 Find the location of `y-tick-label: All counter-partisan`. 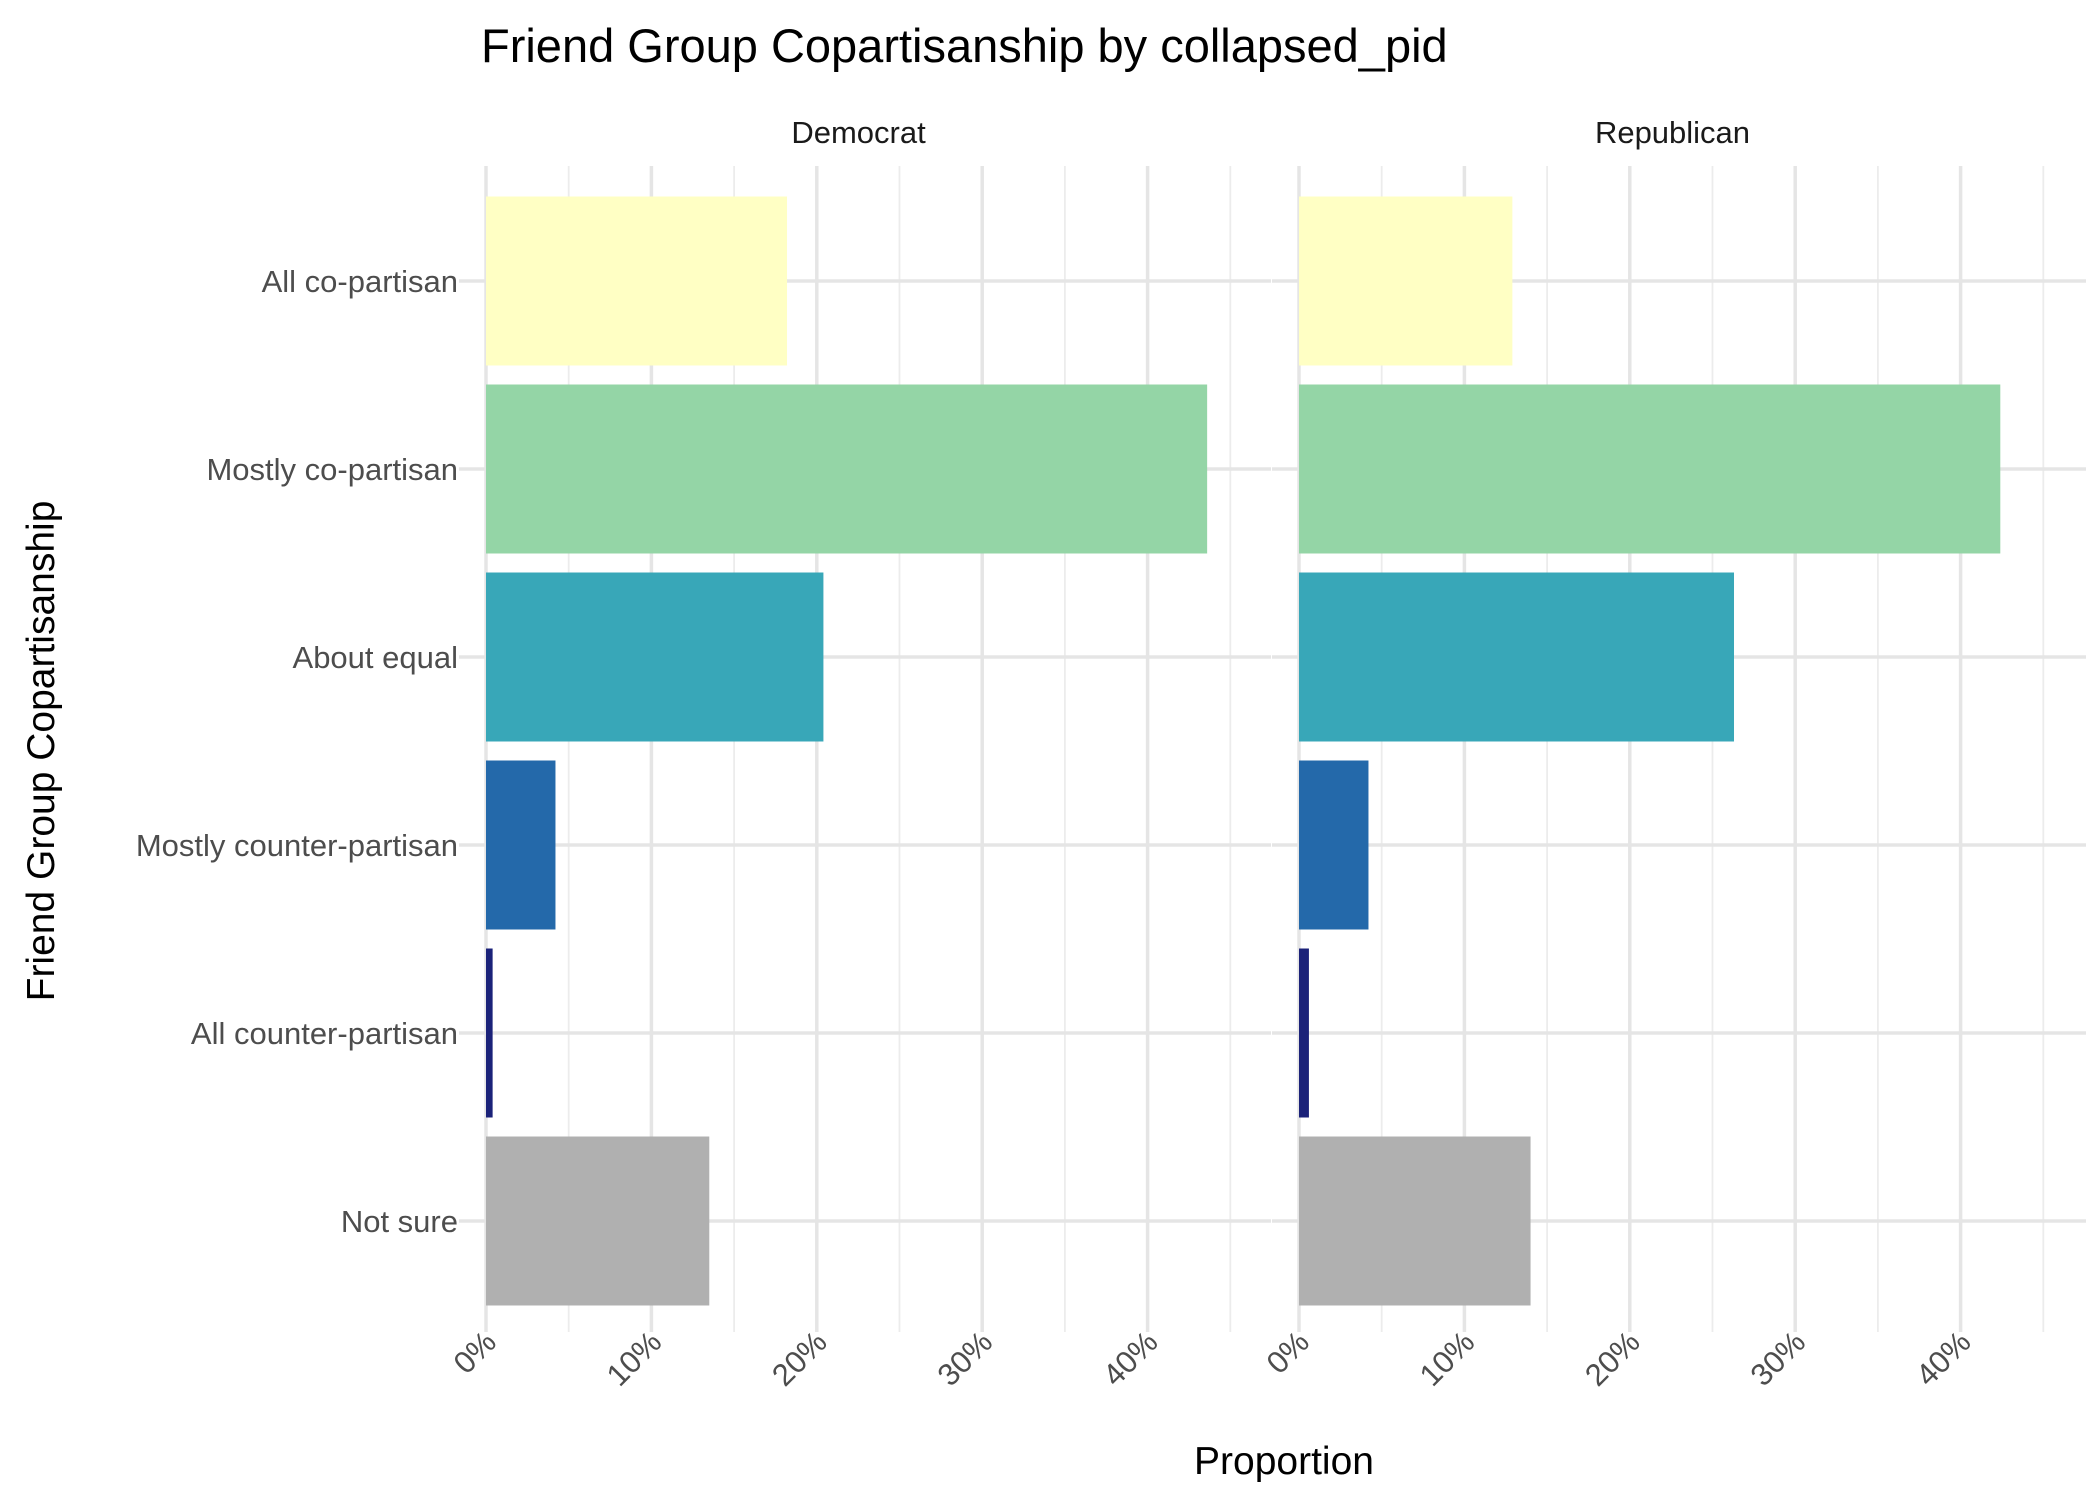

y-tick-label: All counter-partisan is located at coordinates (324, 1033).